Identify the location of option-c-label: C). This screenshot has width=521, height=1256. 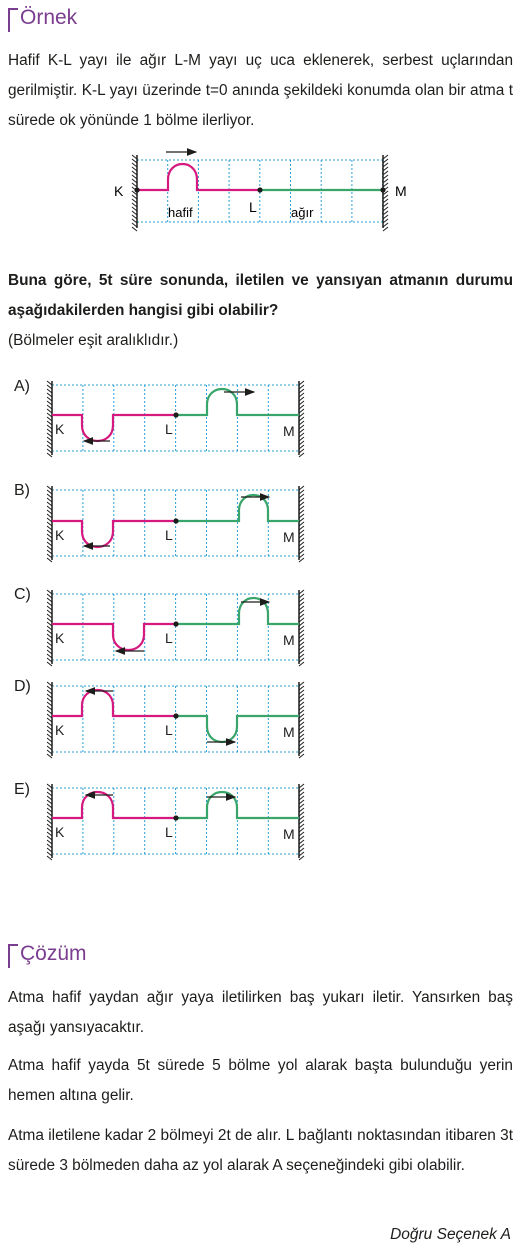
(22, 594).